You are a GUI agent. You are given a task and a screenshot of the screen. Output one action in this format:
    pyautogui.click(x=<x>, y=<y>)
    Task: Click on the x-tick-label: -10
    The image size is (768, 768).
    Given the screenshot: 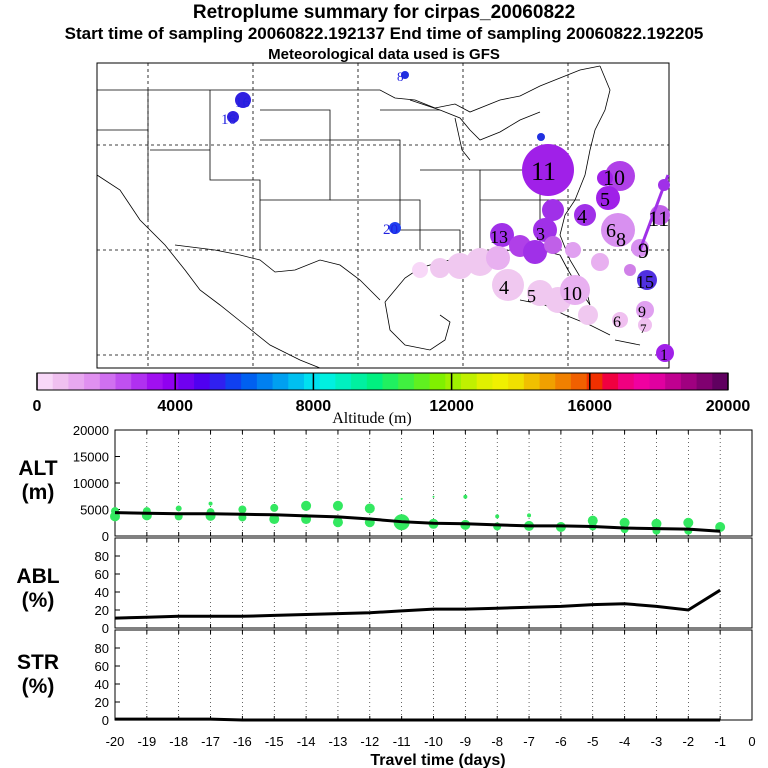 What is the action you would take?
    pyautogui.click(x=433, y=741)
    